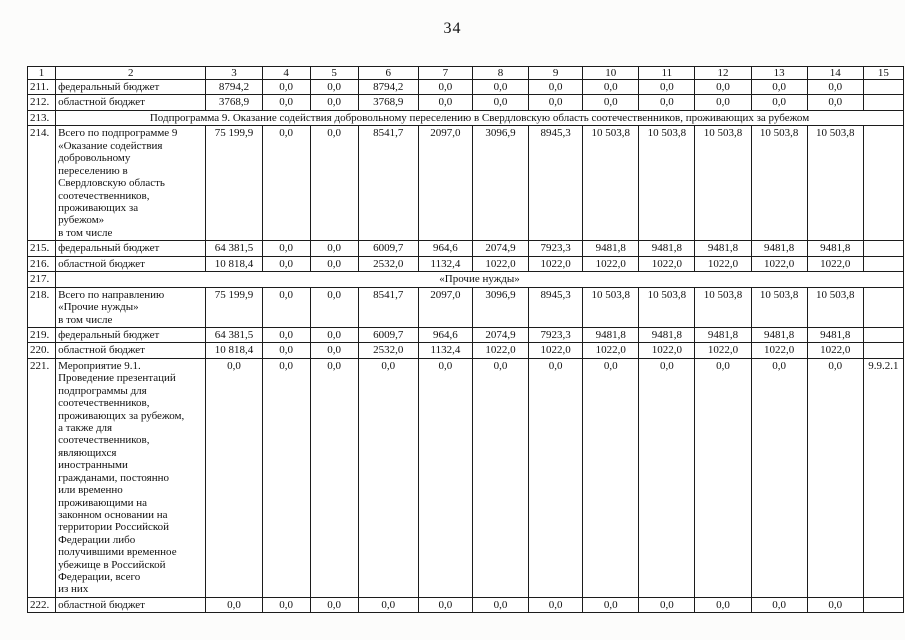 The width and height of the screenshot is (905, 640). What do you see at coordinates (41, 307) in the screenshot?
I see `row-number-cell: 218.` at bounding box center [41, 307].